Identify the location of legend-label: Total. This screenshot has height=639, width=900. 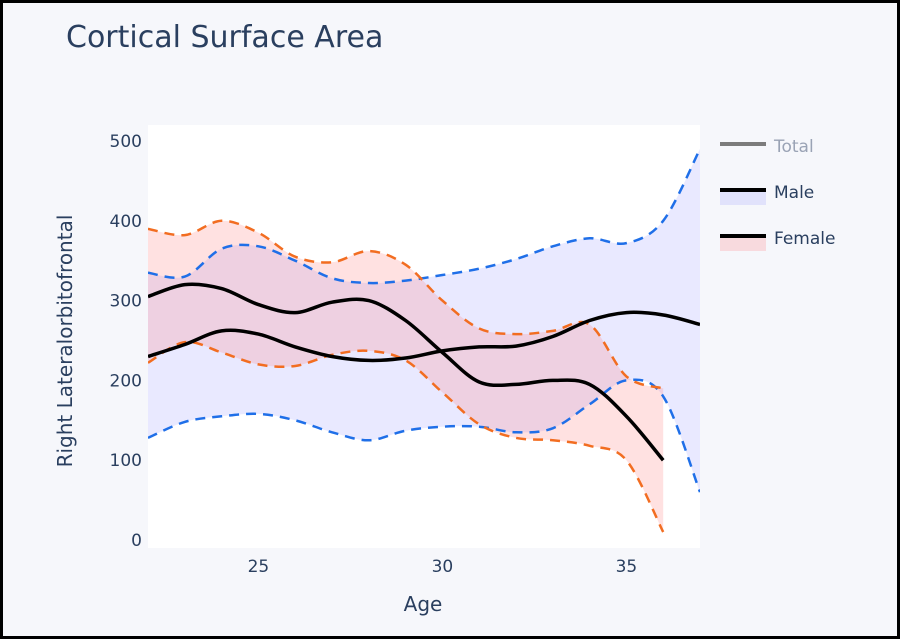
(793, 147).